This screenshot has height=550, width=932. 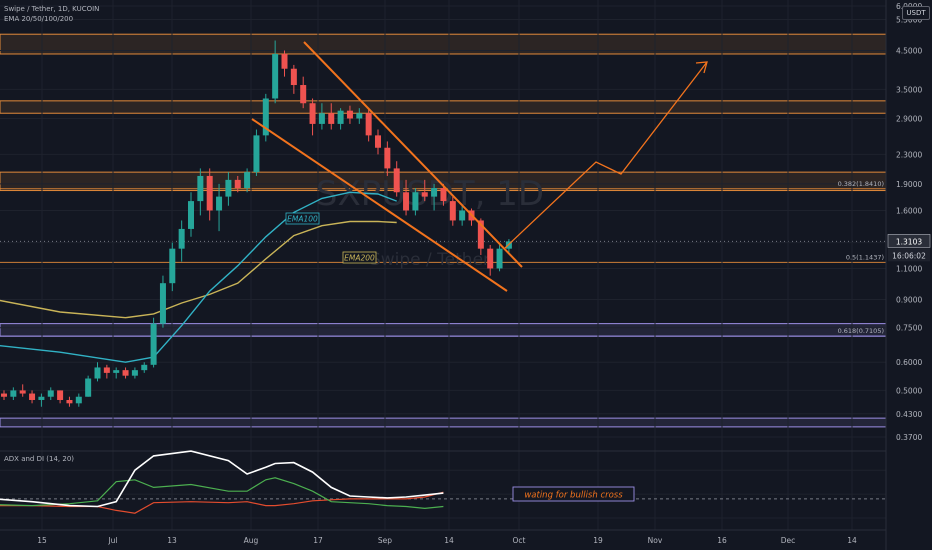 What do you see at coordinates (788, 540) in the screenshot?
I see `time-tick-label: Dec` at bounding box center [788, 540].